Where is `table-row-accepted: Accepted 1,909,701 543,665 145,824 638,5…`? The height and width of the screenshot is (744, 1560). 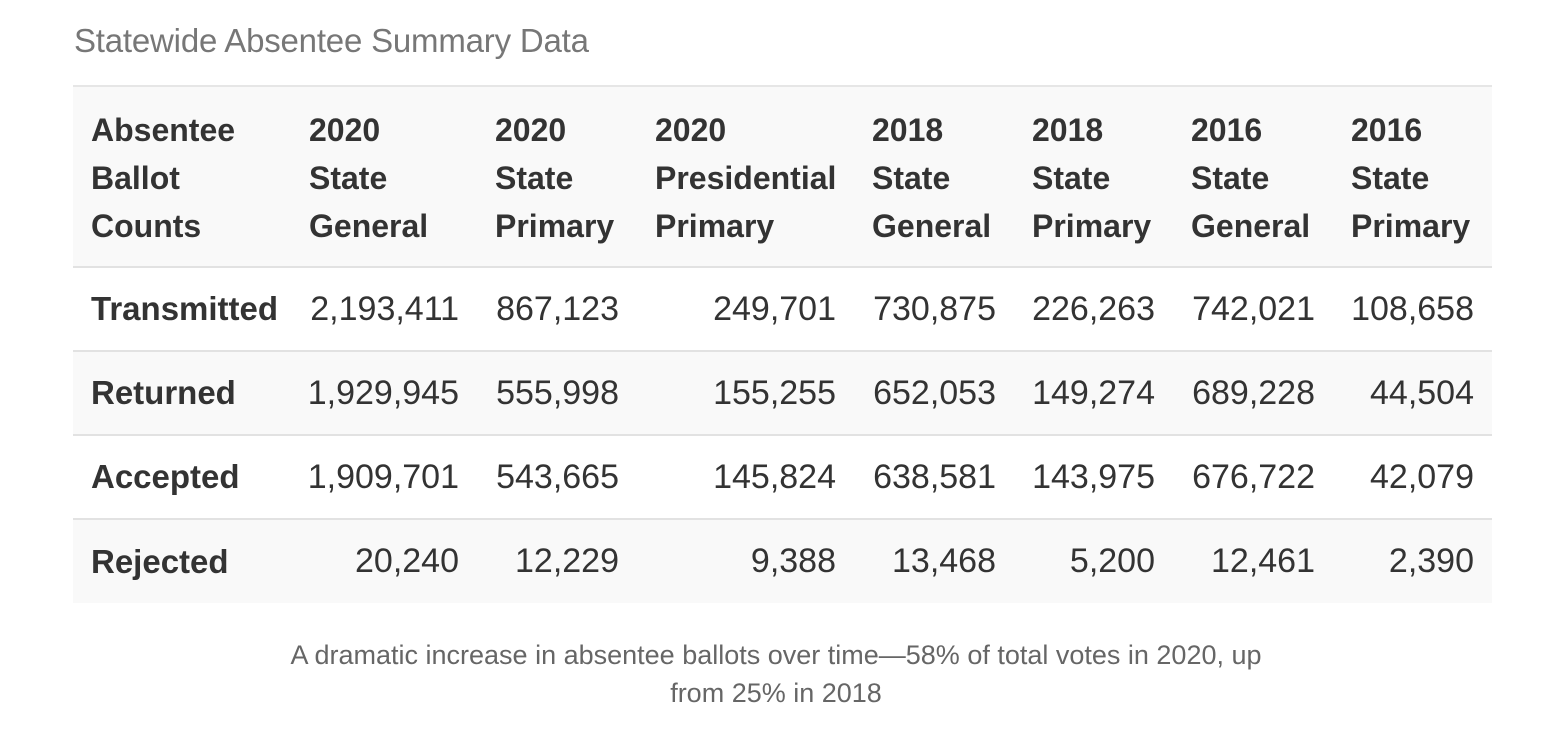
table-row-accepted: Accepted 1,909,701 543,665 145,824 638,5… is located at coordinates (782, 476).